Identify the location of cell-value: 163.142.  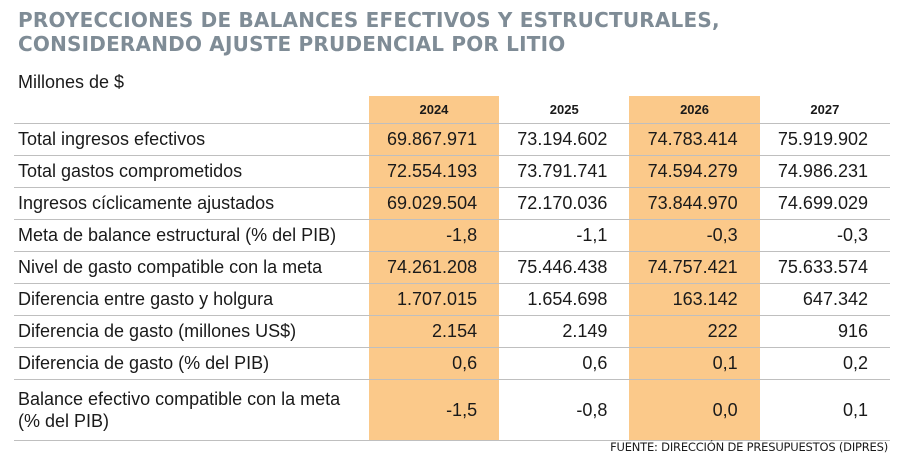
(694, 299).